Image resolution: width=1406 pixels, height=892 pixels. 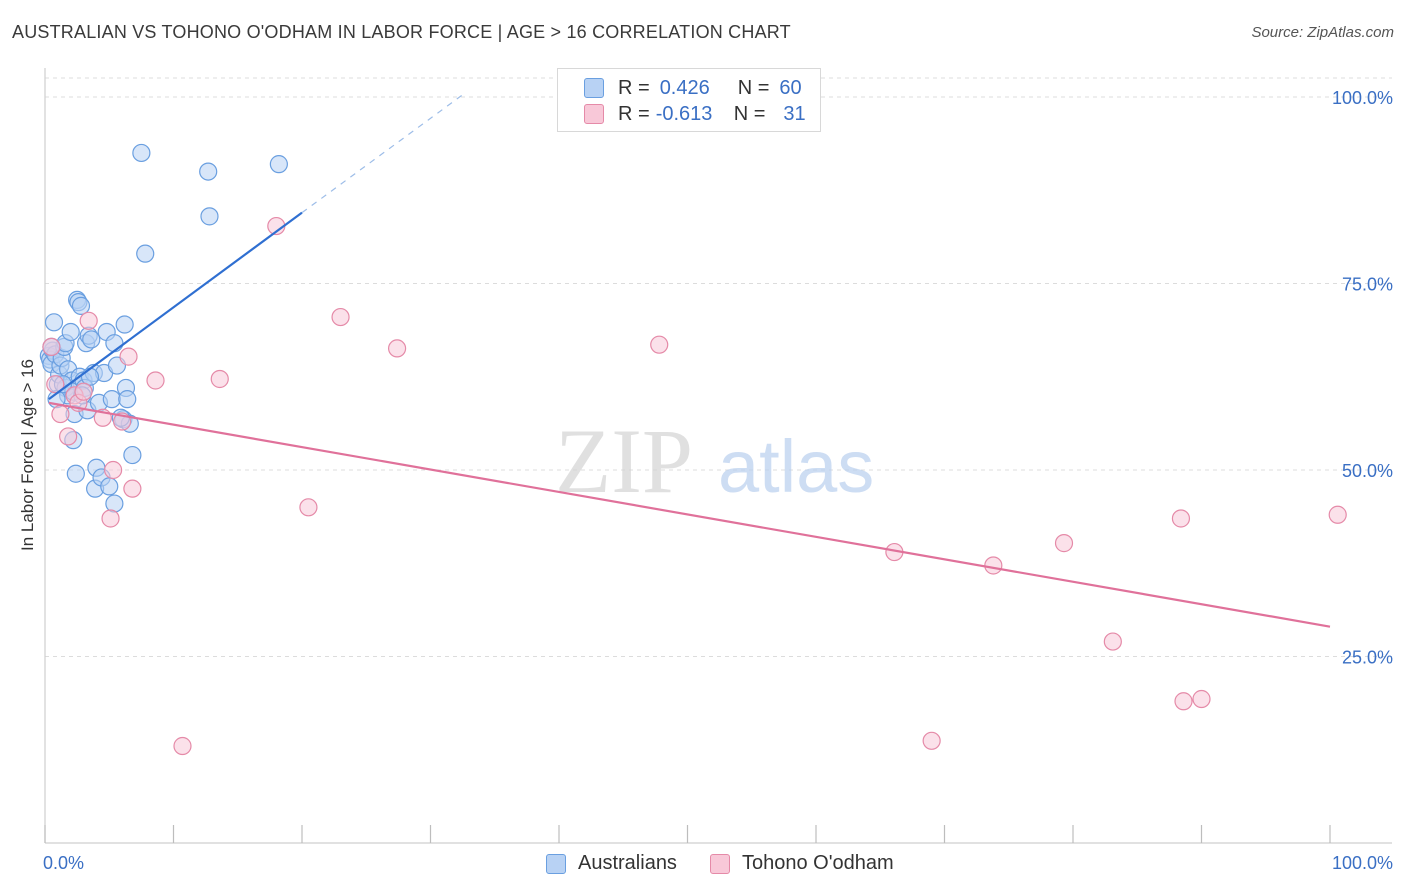 I want to click on source-label: Source: ZipAtlas.com, so click(x=1322, y=32).